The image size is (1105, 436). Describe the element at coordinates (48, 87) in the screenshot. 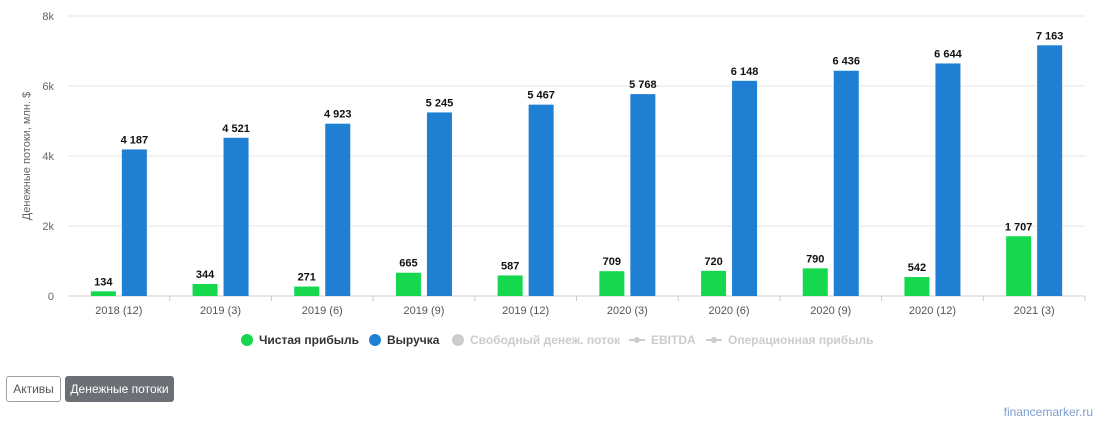

I see `y-tick-label: 6k` at that location.